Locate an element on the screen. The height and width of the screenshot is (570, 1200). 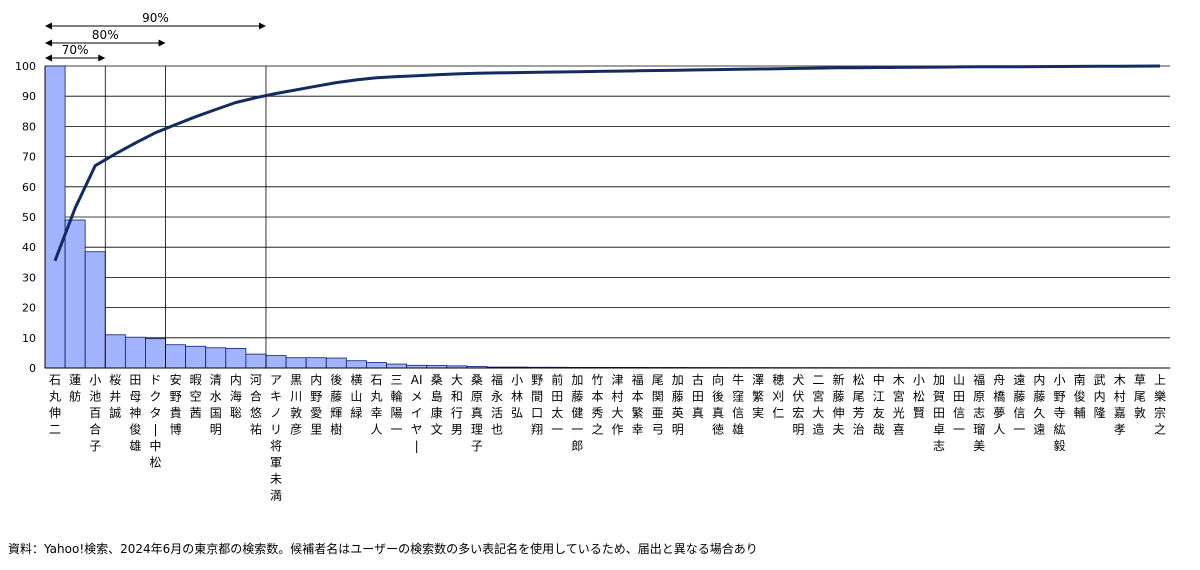
x-tick-label: 三 is located at coordinates (397, 380).